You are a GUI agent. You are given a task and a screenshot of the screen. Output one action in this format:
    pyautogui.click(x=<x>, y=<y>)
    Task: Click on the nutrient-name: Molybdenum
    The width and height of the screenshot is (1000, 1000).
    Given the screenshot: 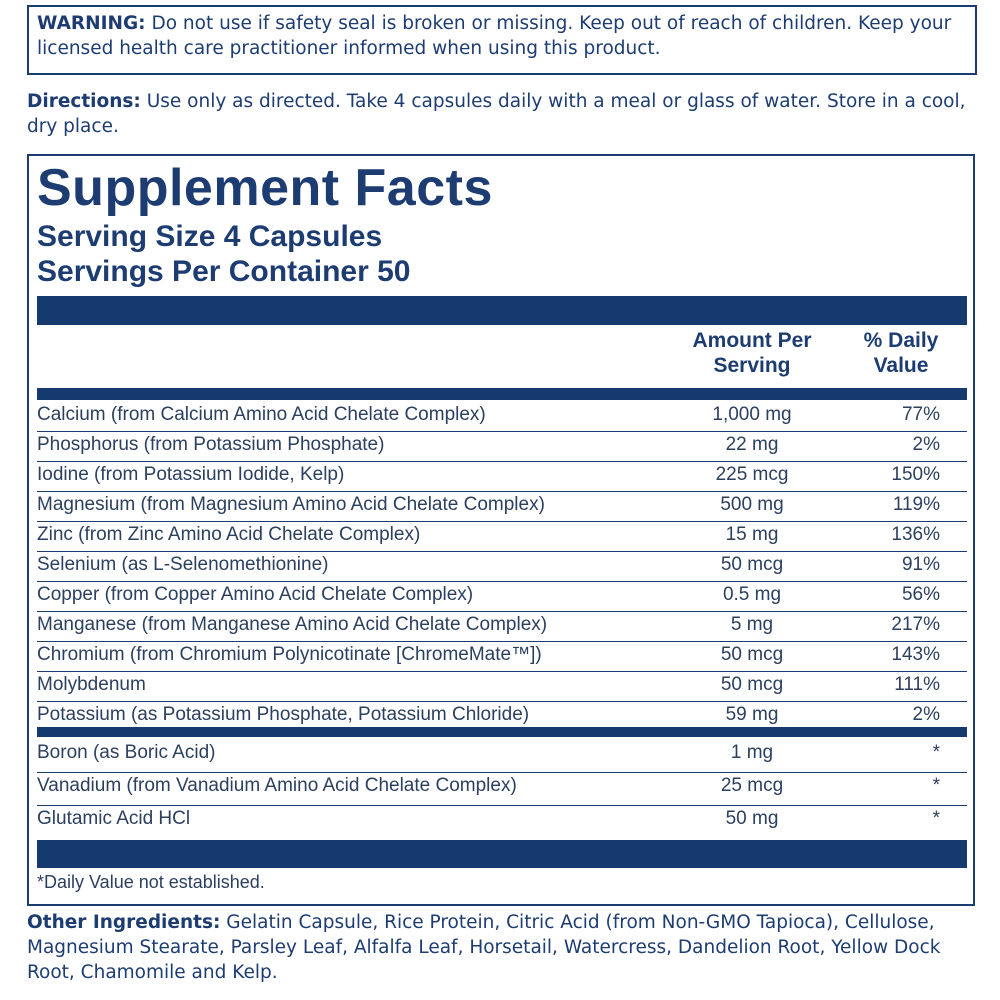 What is the action you would take?
    pyautogui.click(x=91, y=684)
    